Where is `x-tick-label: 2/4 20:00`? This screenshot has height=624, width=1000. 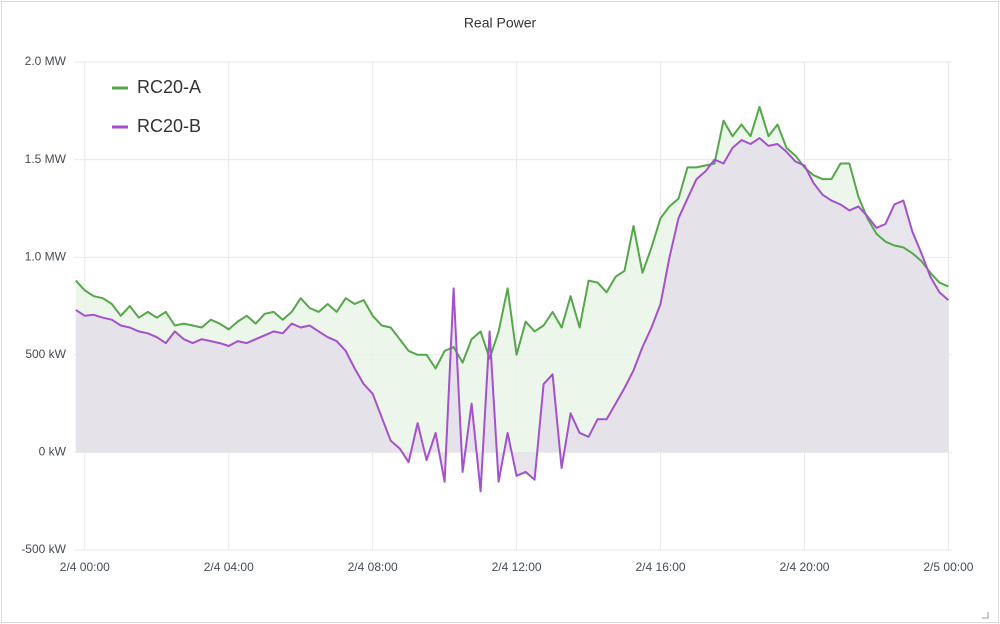
x-tick-label: 2/4 20:00 is located at coordinates (804, 567).